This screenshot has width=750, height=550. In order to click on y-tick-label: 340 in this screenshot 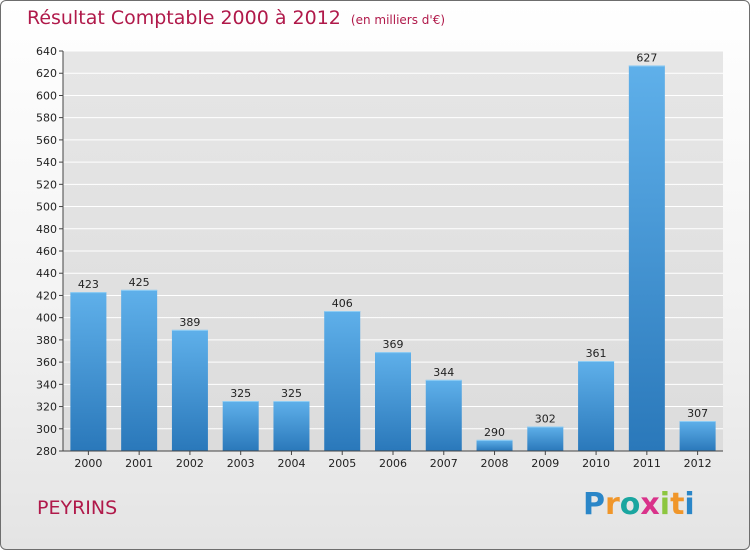, I will do `click(46, 384)`.